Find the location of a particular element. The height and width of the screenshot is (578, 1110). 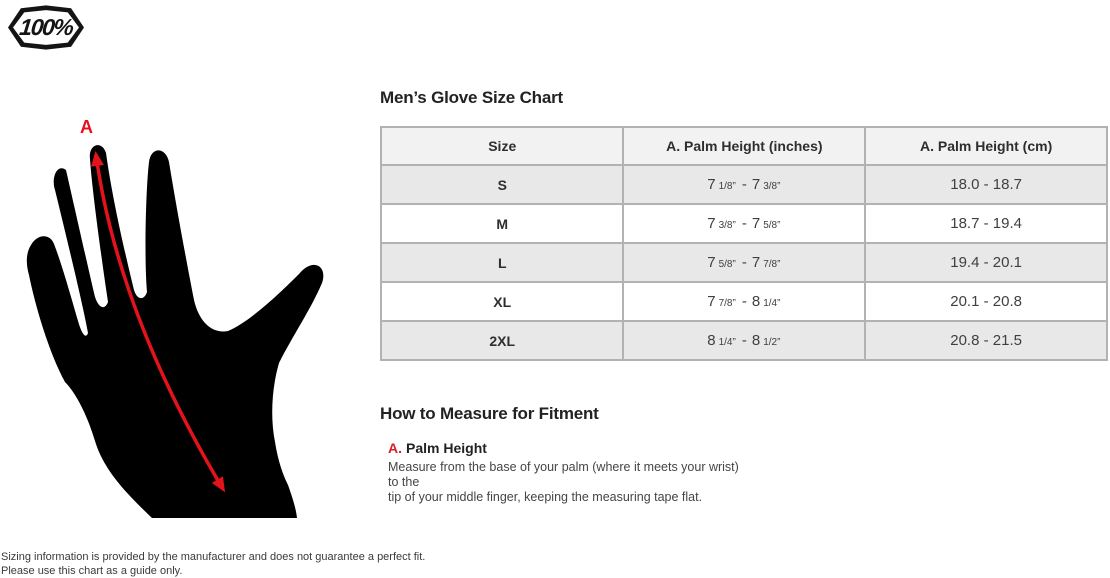

size-label: M is located at coordinates (502, 223).